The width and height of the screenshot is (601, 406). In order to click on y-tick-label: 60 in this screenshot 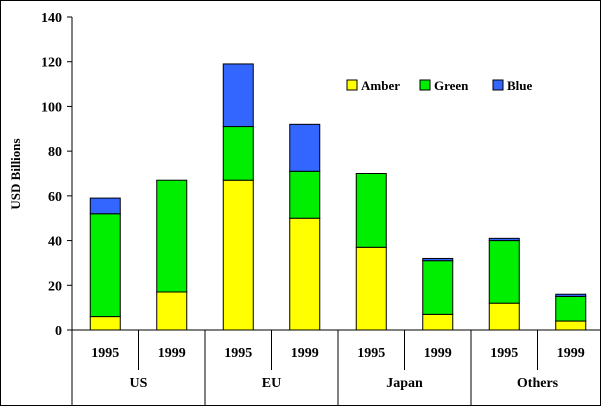, I will do `click(55, 197)`.